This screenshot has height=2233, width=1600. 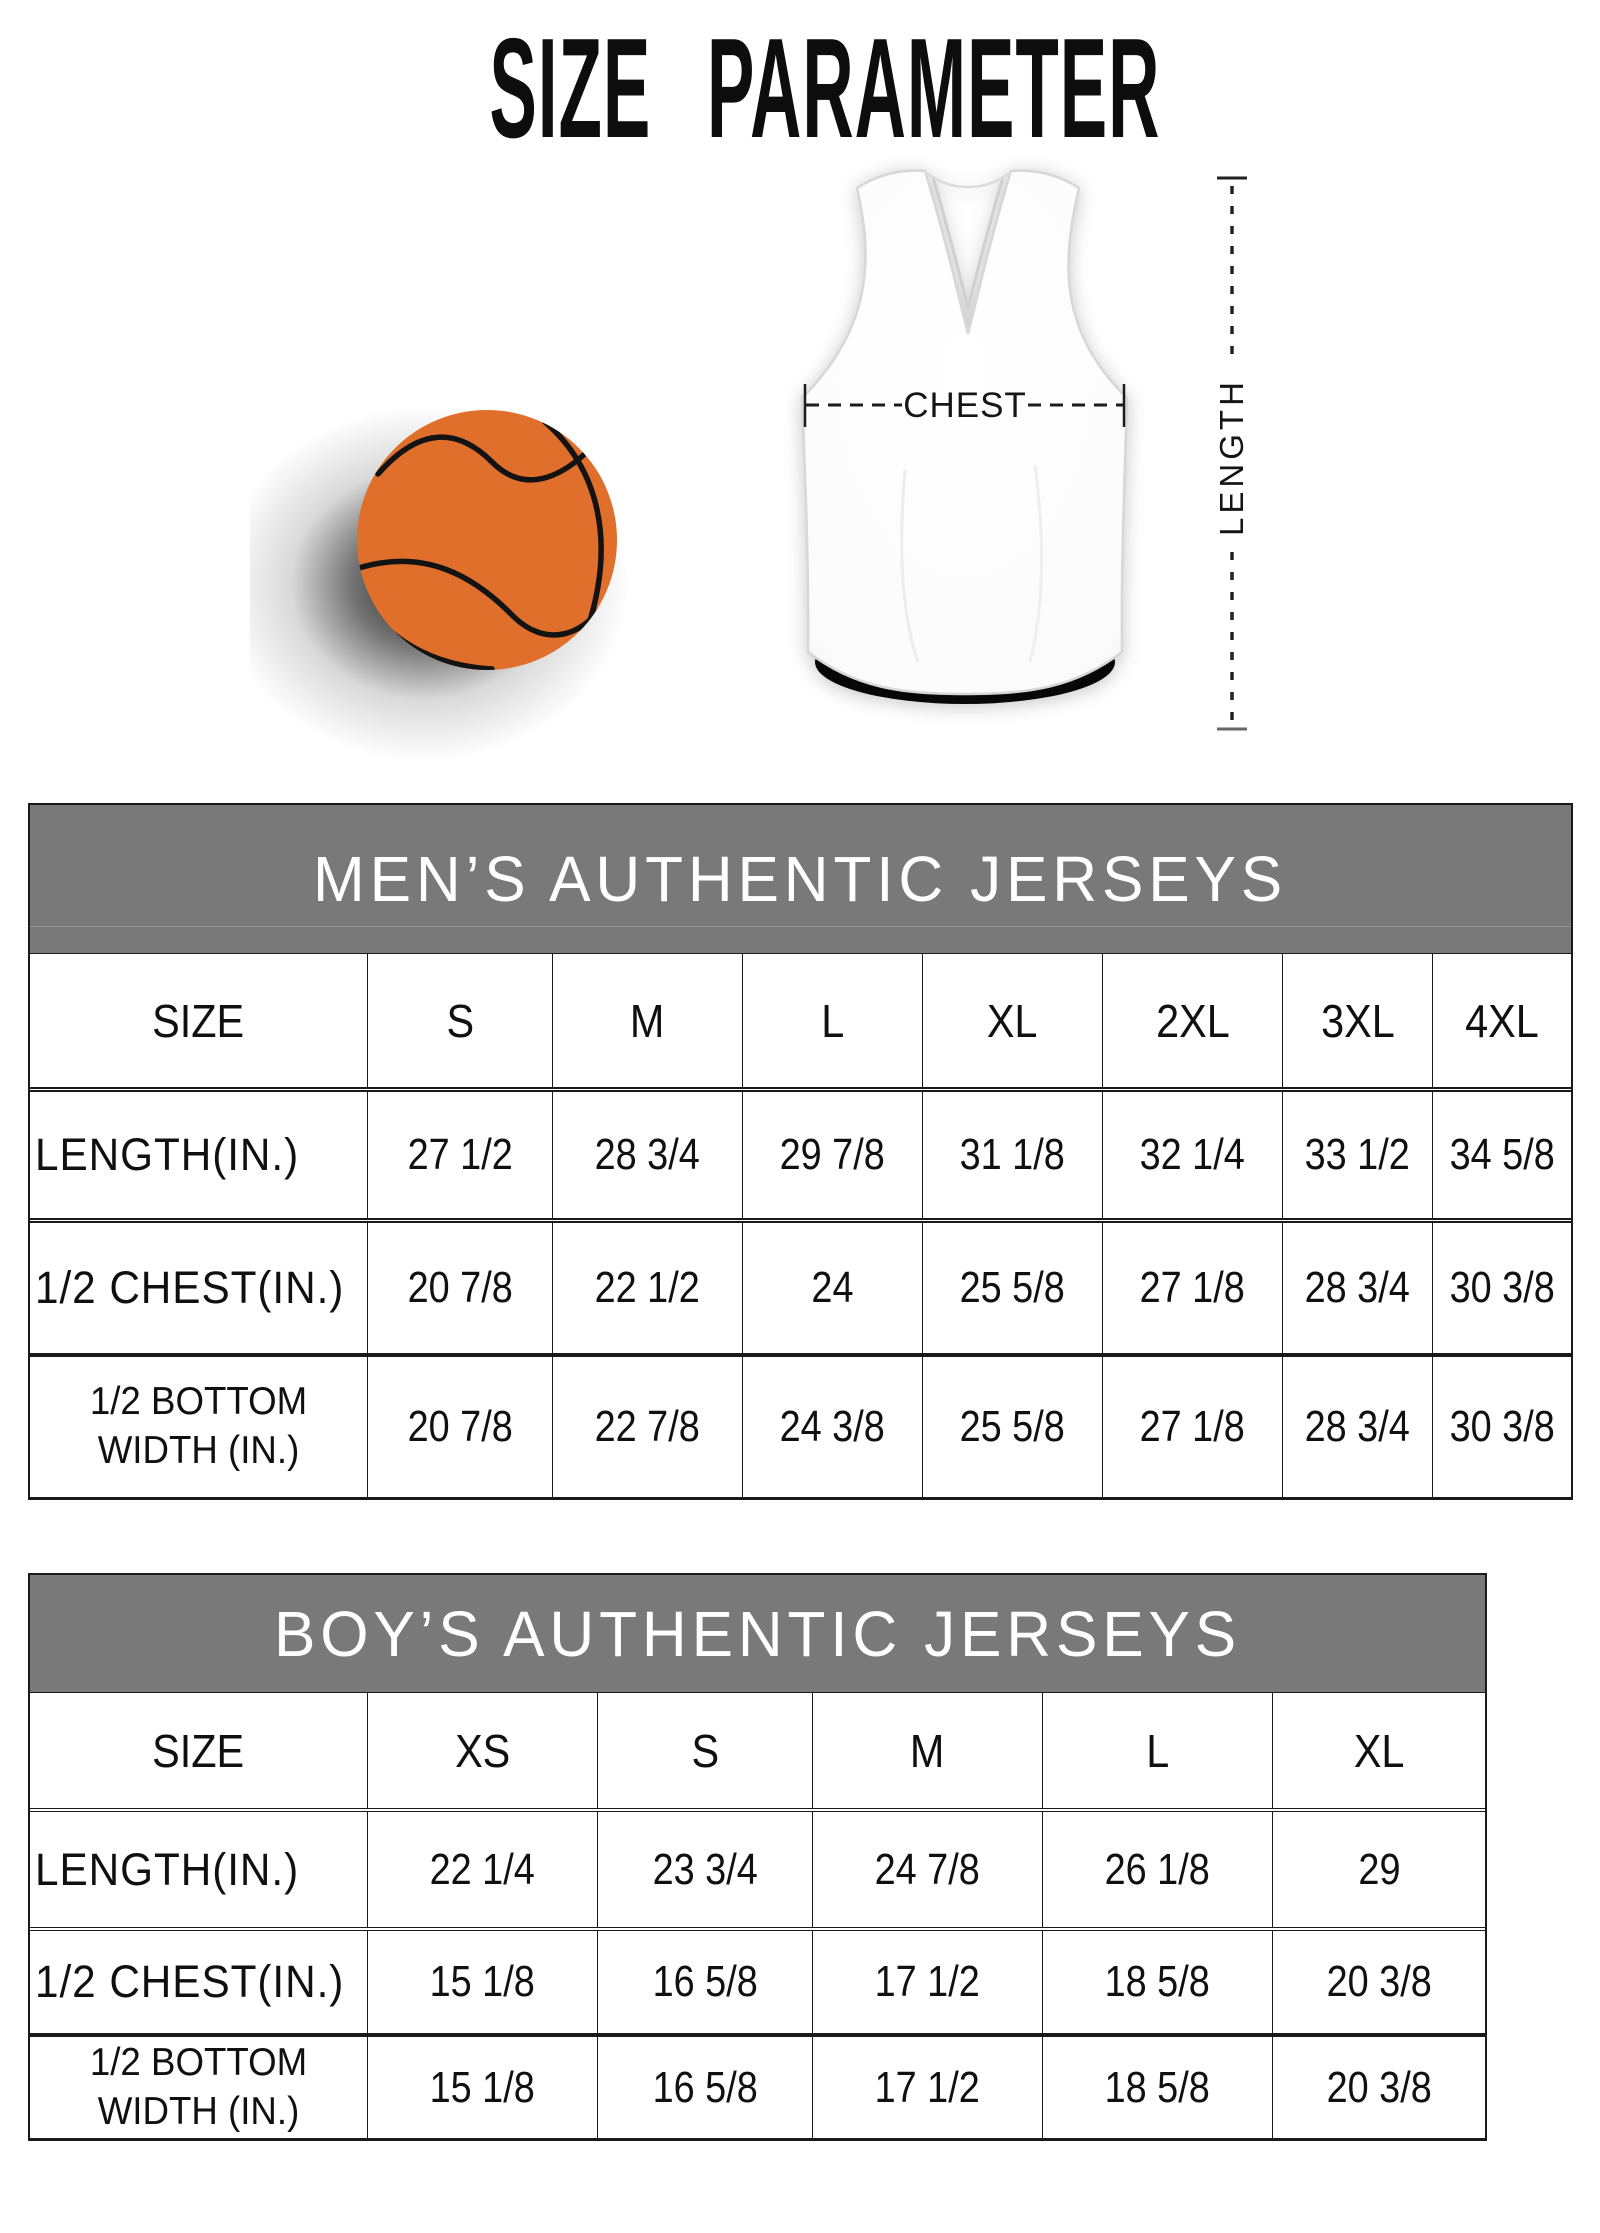 What do you see at coordinates (1192, 1020) in the screenshot?
I see `mens-size-2xl: 2XL` at bounding box center [1192, 1020].